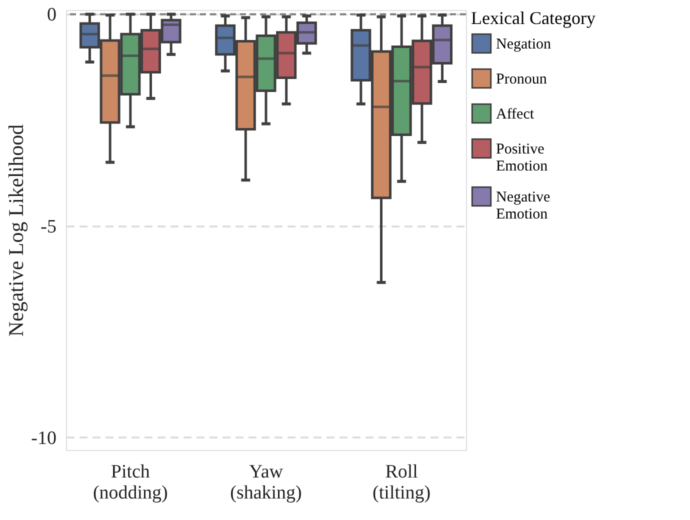  Describe the element at coordinates (51, 15) in the screenshot. I see `y-tick-label: 0` at that location.